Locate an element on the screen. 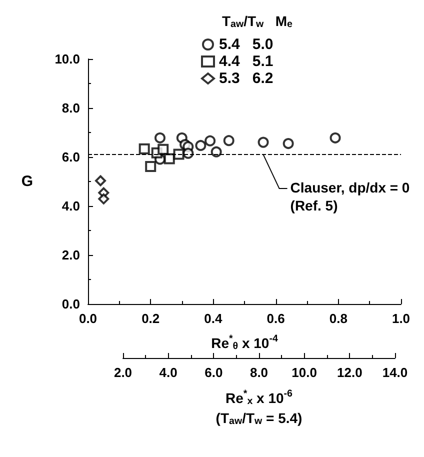 The image size is (424, 457). legend-label: 5.3 6.2 is located at coordinates (246, 78).